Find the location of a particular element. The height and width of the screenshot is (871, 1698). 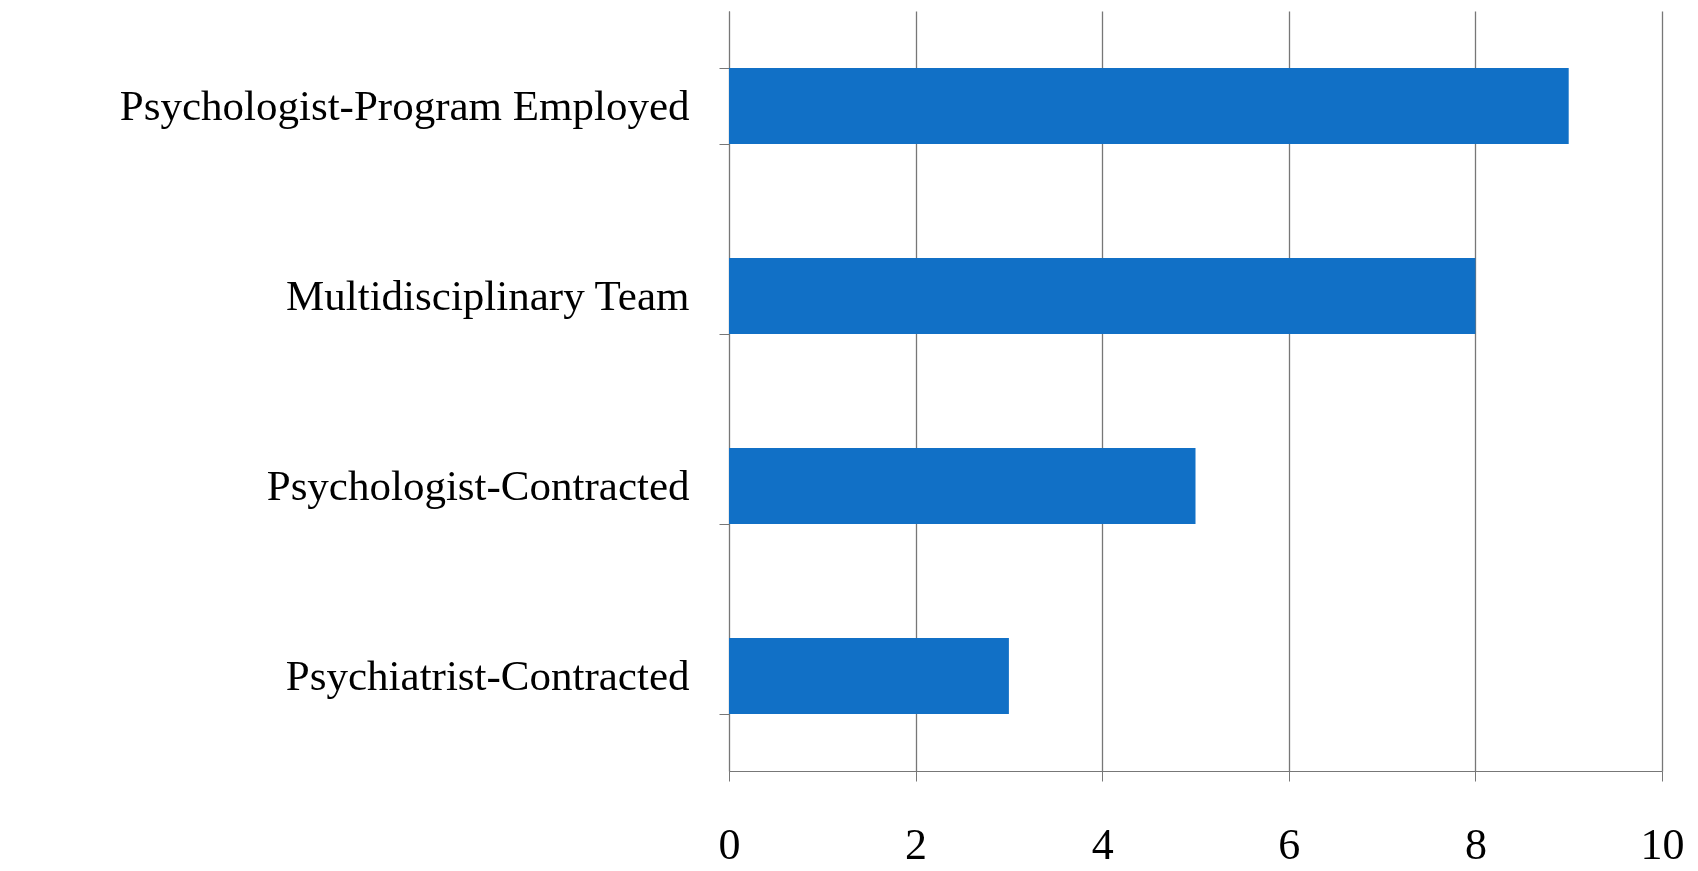

x-tick-label: 10 is located at coordinates (1662, 844).